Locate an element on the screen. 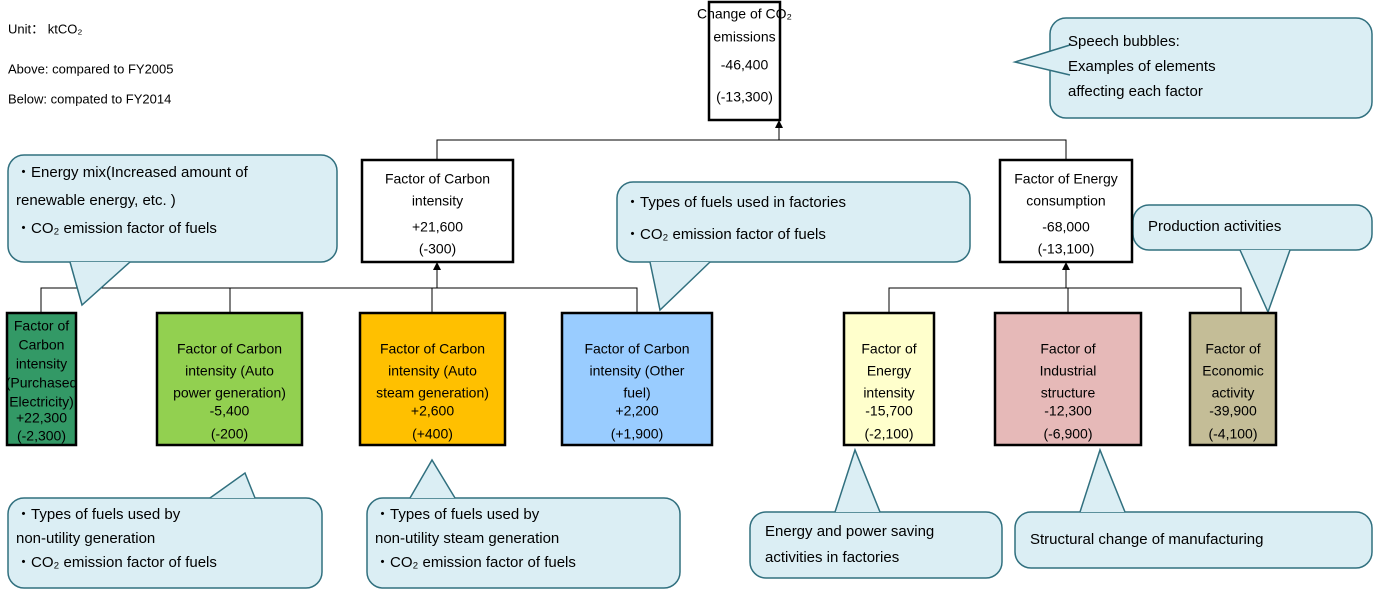  node-label: Energy is located at coordinates (889, 371).